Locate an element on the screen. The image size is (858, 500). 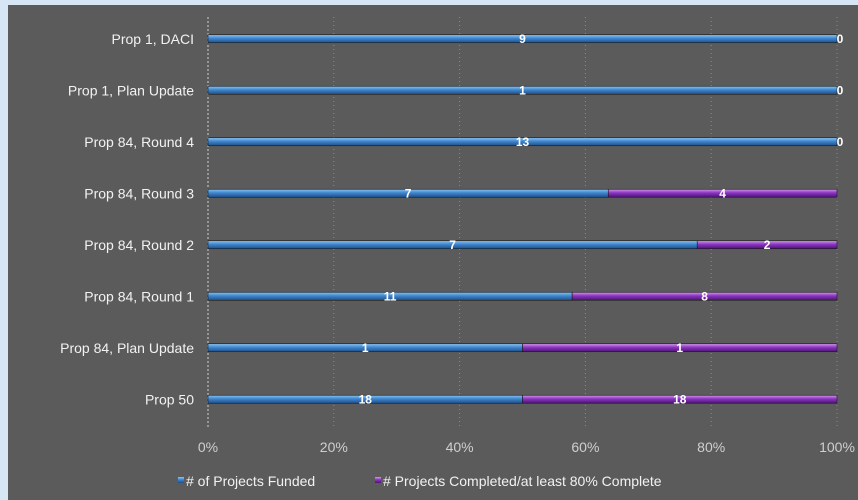
category-label: Prop 1, DACI is located at coordinates (153, 39).